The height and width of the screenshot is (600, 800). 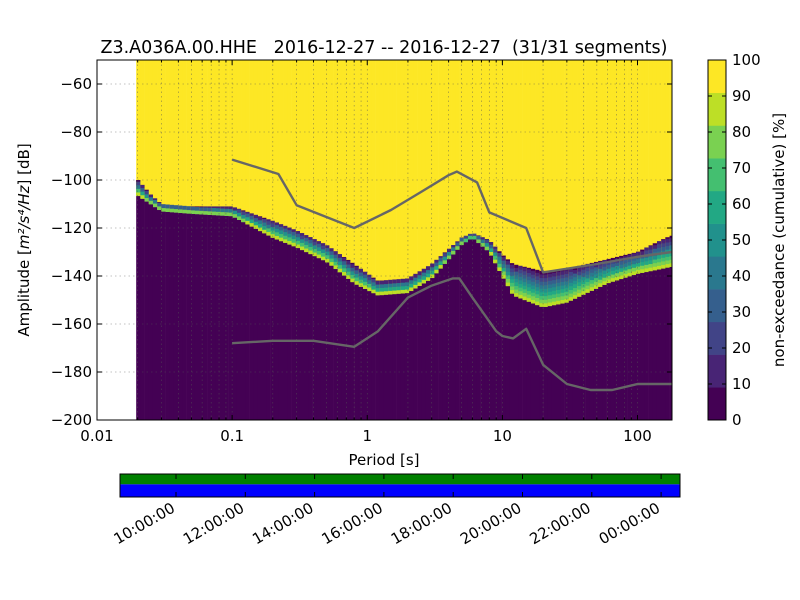 What do you see at coordinates (741, 312) in the screenshot?
I see `colorbar-tick-label: 30` at bounding box center [741, 312].